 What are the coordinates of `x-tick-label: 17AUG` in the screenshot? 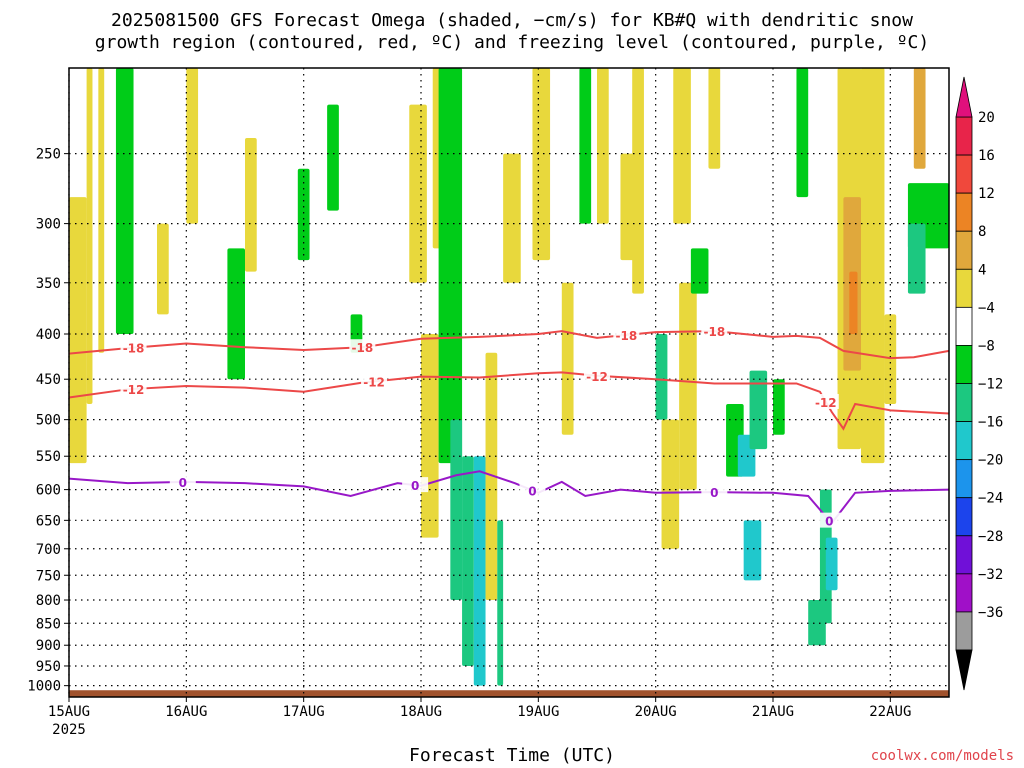 It's located at (304, 712).